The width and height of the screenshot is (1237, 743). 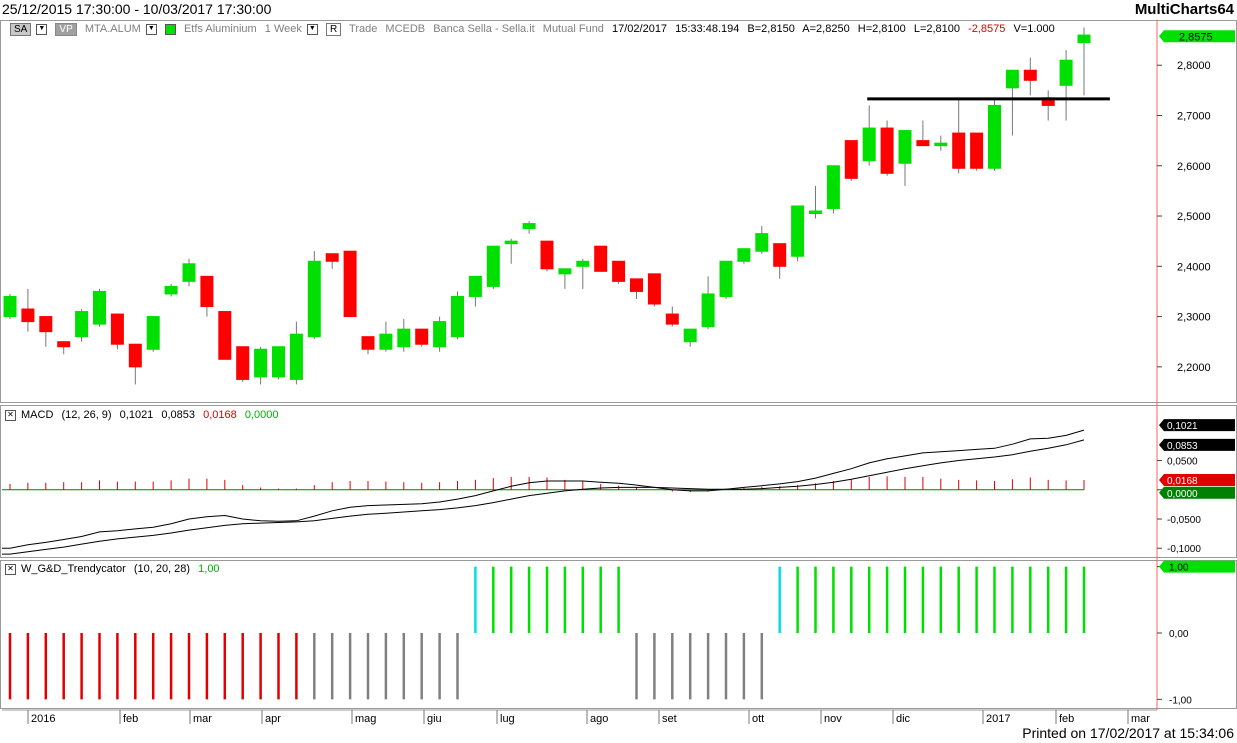 I want to click on time-tick-label: mag, so click(x=365, y=719).